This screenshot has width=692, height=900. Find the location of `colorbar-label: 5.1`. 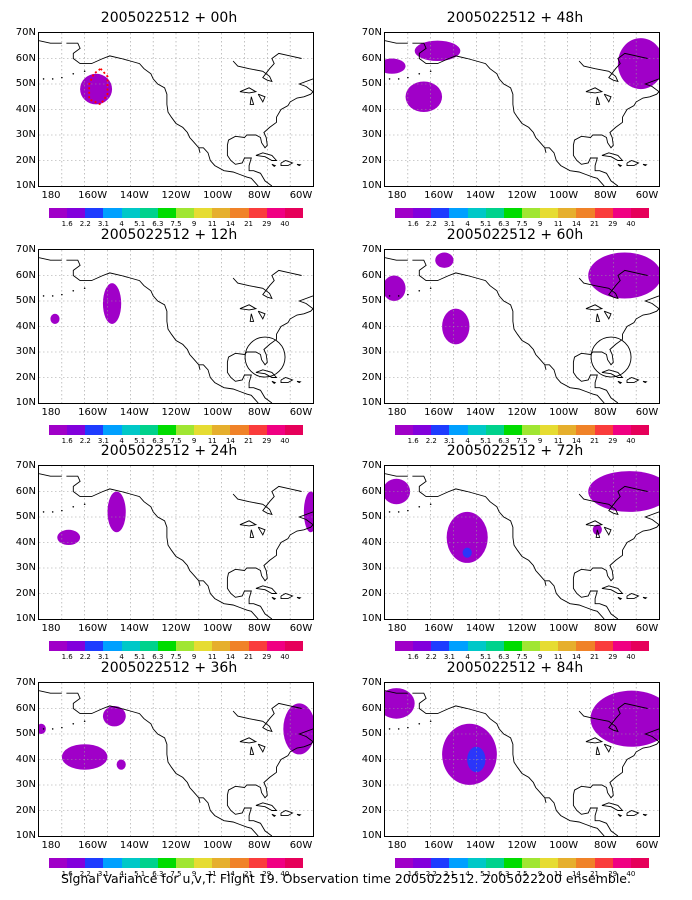

colorbar-label: 5.1 is located at coordinates (140, 874).